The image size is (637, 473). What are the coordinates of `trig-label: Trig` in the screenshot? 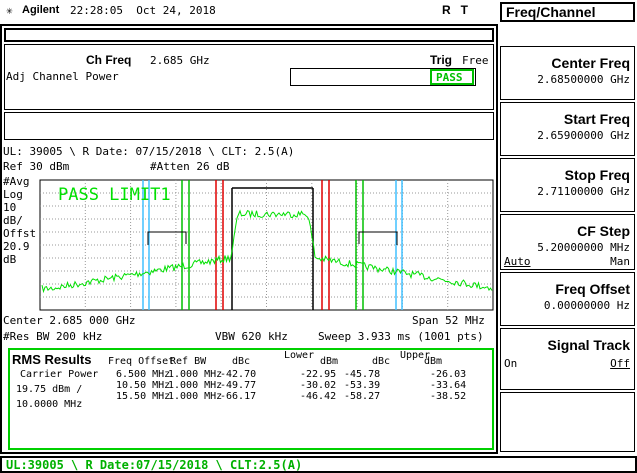 It's located at (441, 60).